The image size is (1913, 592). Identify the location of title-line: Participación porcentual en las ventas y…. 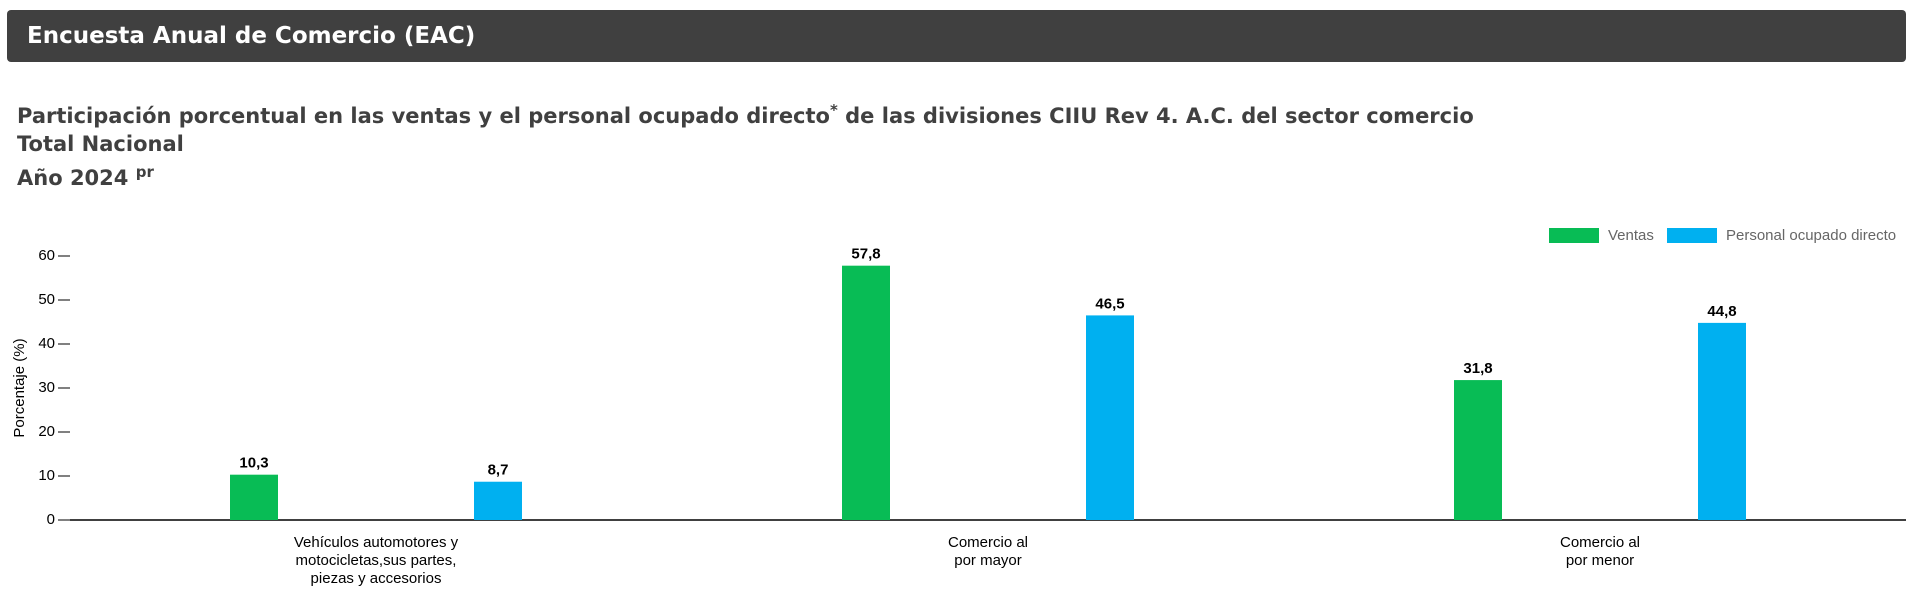
(745, 113).